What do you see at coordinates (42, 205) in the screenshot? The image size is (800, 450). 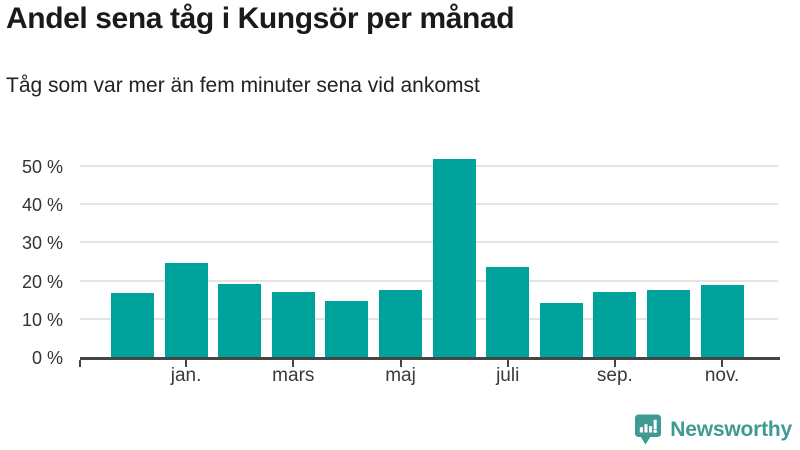 I see `y-axis-label: 40 %` at bounding box center [42, 205].